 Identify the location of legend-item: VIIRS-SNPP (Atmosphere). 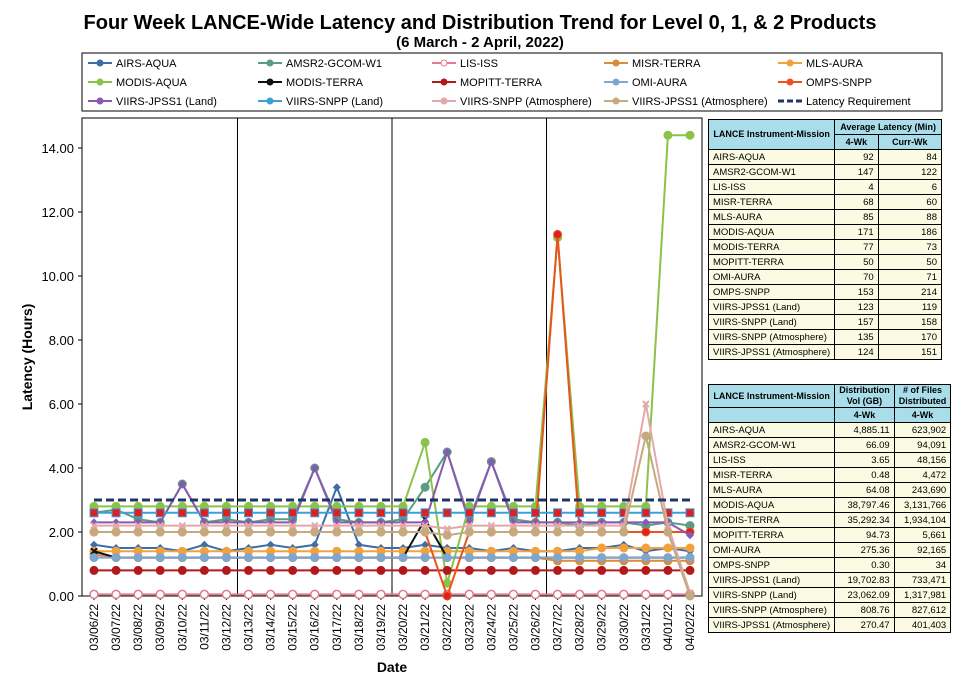
(512, 102).